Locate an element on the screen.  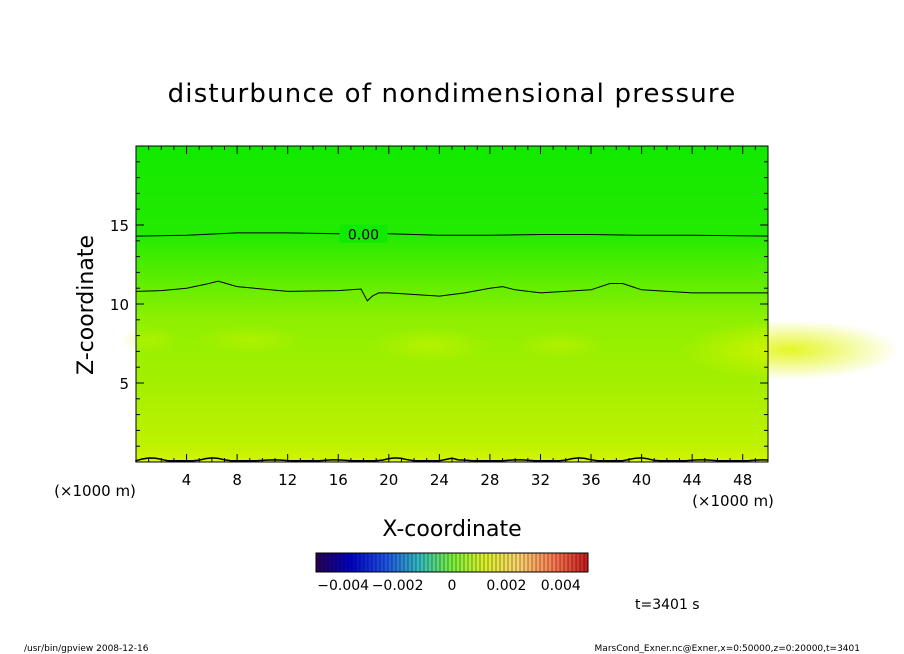
x-tick-label: 36 is located at coordinates (590, 480).